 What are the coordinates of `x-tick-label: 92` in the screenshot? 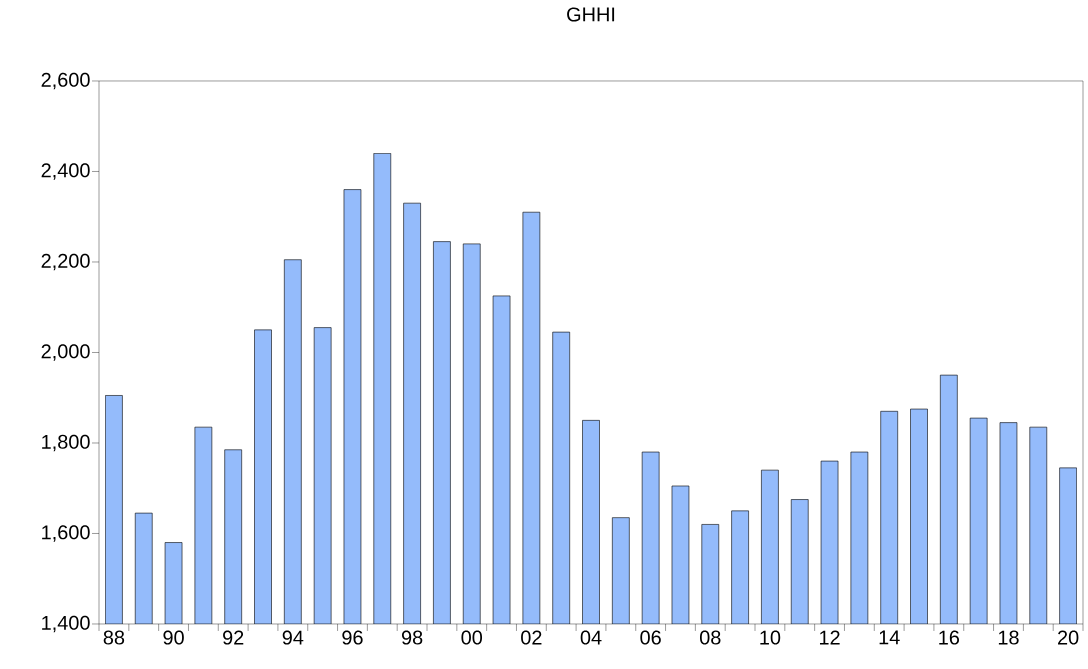 It's located at (233, 637).